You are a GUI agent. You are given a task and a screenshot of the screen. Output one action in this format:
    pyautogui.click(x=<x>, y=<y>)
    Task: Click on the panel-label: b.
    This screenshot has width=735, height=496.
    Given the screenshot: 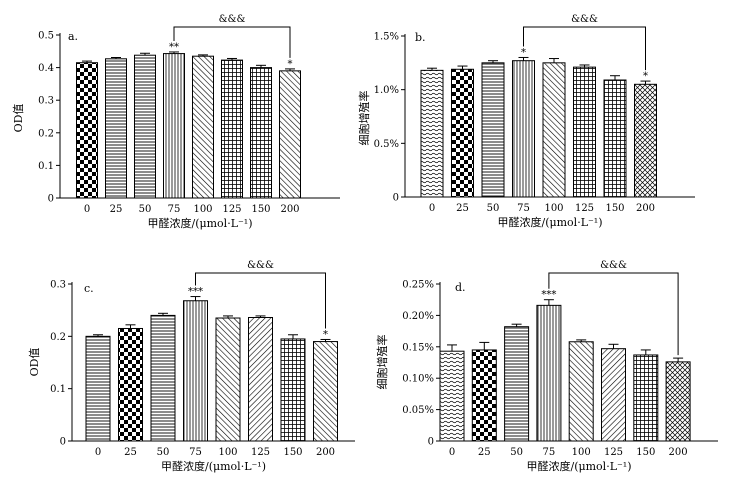 What is the action you would take?
    pyautogui.click(x=420, y=37)
    